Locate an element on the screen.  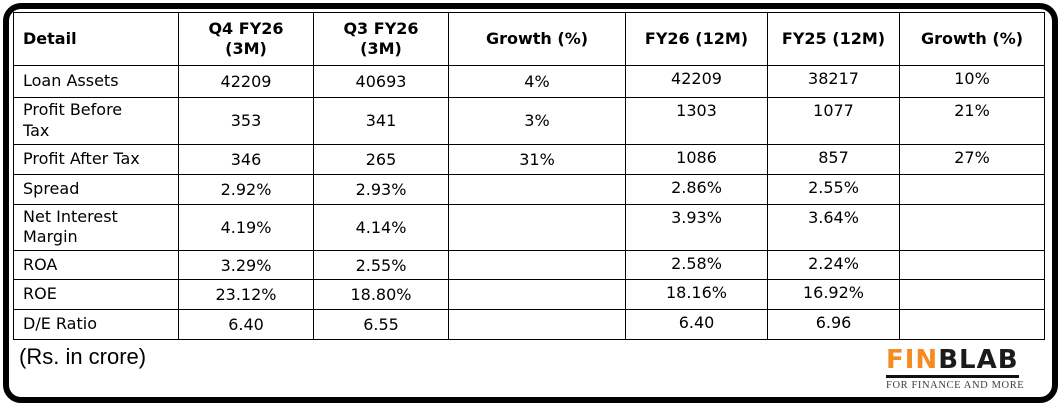
value-cell: 2.58% is located at coordinates (696, 265).